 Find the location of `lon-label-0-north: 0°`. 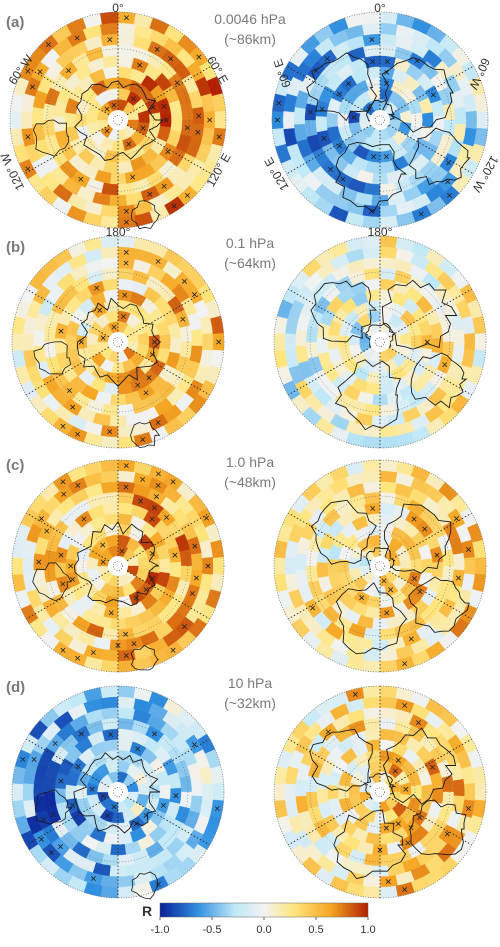

lon-label-0-north: 0° is located at coordinates (380, 8).